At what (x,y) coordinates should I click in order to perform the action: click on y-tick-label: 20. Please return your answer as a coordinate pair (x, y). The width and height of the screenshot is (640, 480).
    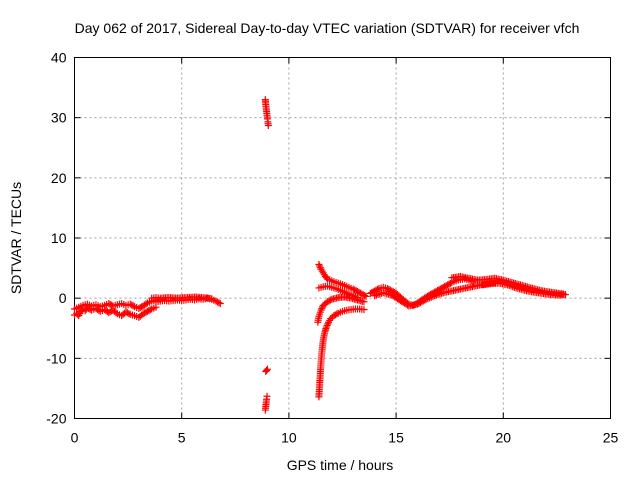
    Looking at the image, I should click on (59, 178).